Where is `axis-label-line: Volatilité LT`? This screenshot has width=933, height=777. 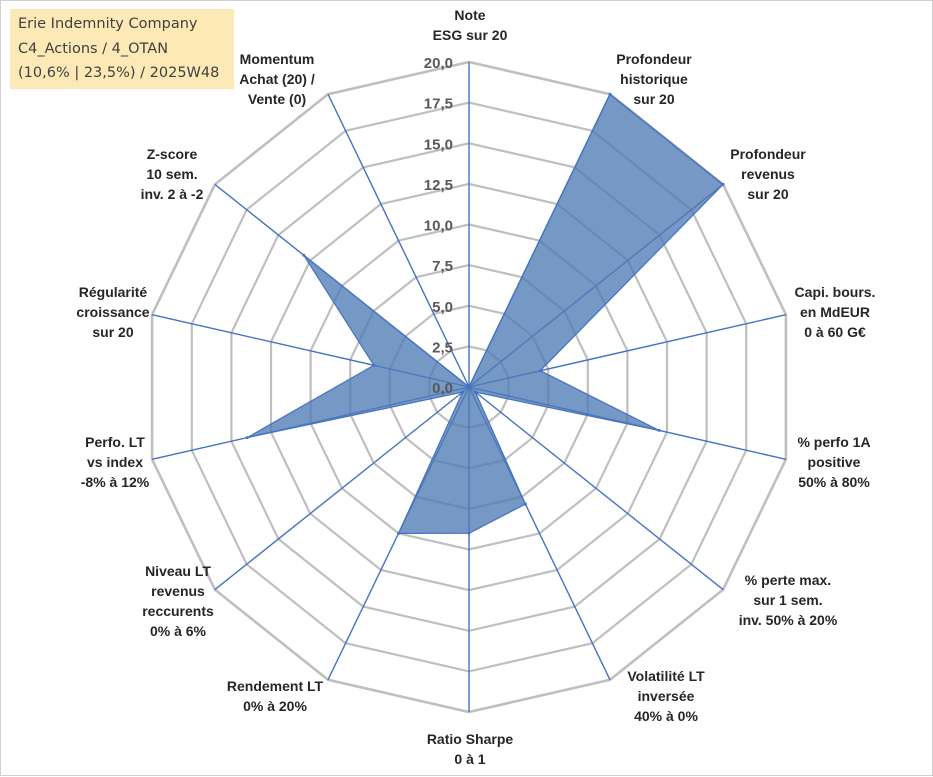
axis-label-line: Volatilité LT is located at coordinates (666, 676).